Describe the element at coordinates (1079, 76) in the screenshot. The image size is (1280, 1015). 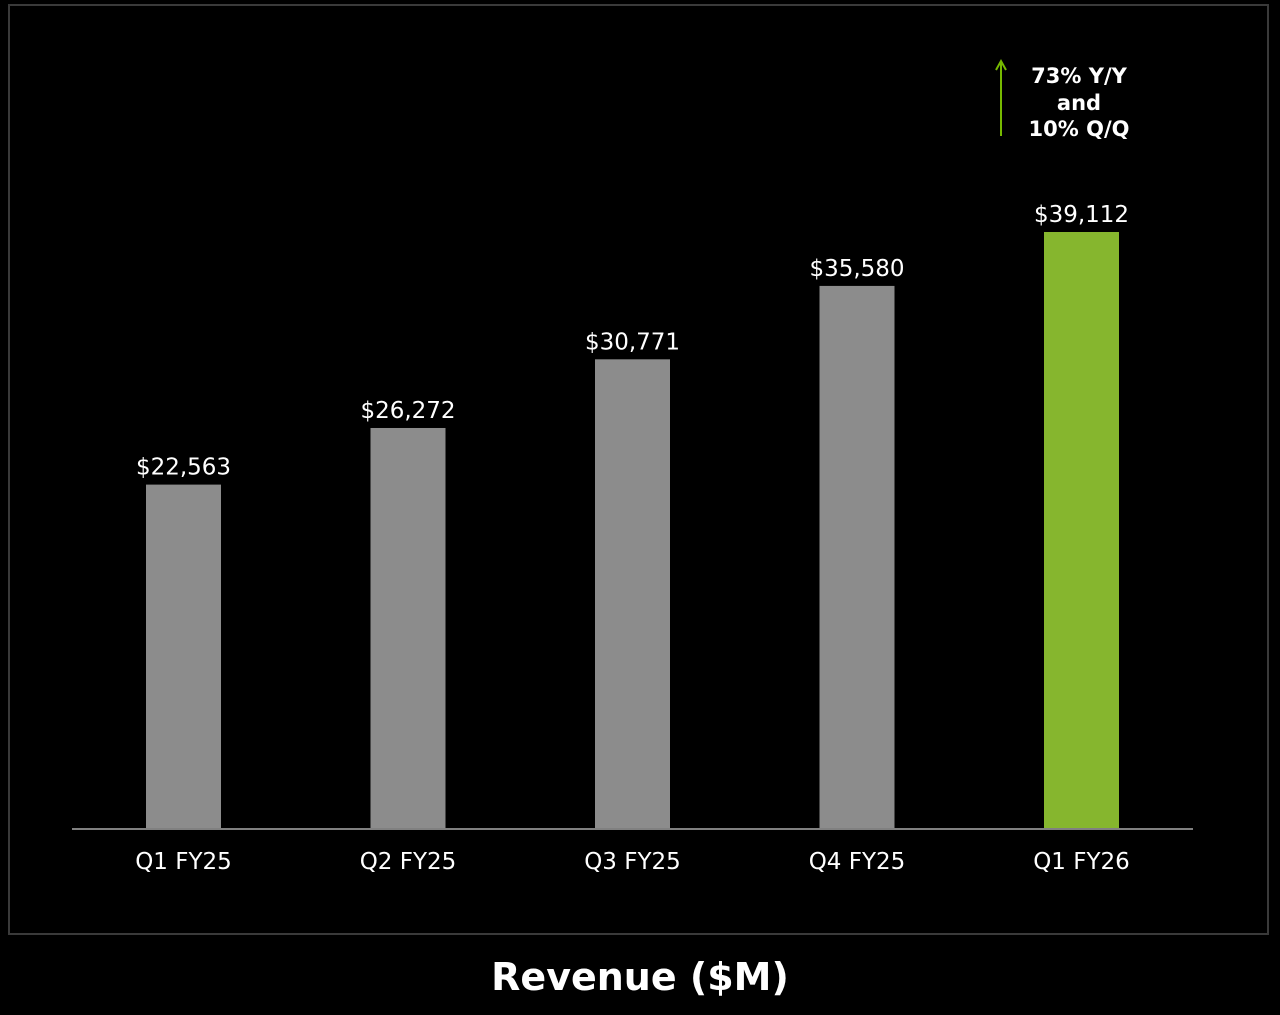
I see `annotation-line: 73% Y/Y` at that location.